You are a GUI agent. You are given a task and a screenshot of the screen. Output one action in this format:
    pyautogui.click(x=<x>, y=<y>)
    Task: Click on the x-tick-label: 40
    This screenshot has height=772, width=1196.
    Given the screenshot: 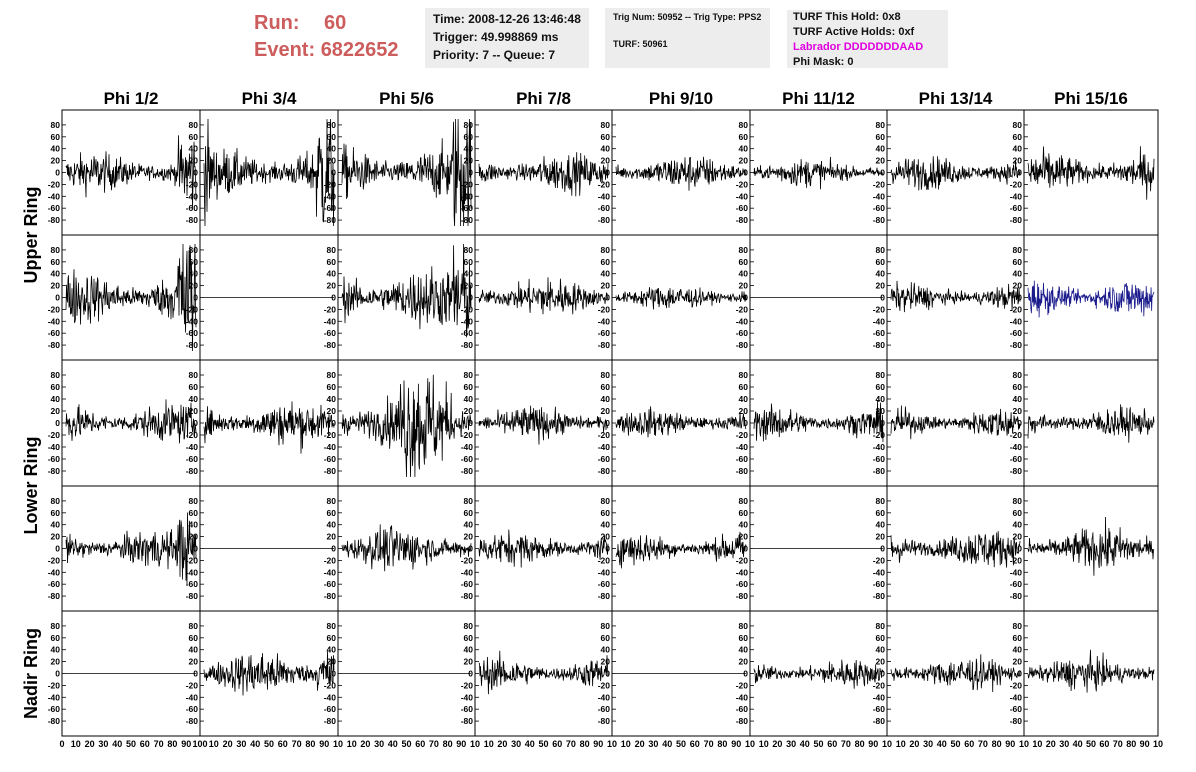 What is the action you would take?
    pyautogui.click(x=393, y=744)
    